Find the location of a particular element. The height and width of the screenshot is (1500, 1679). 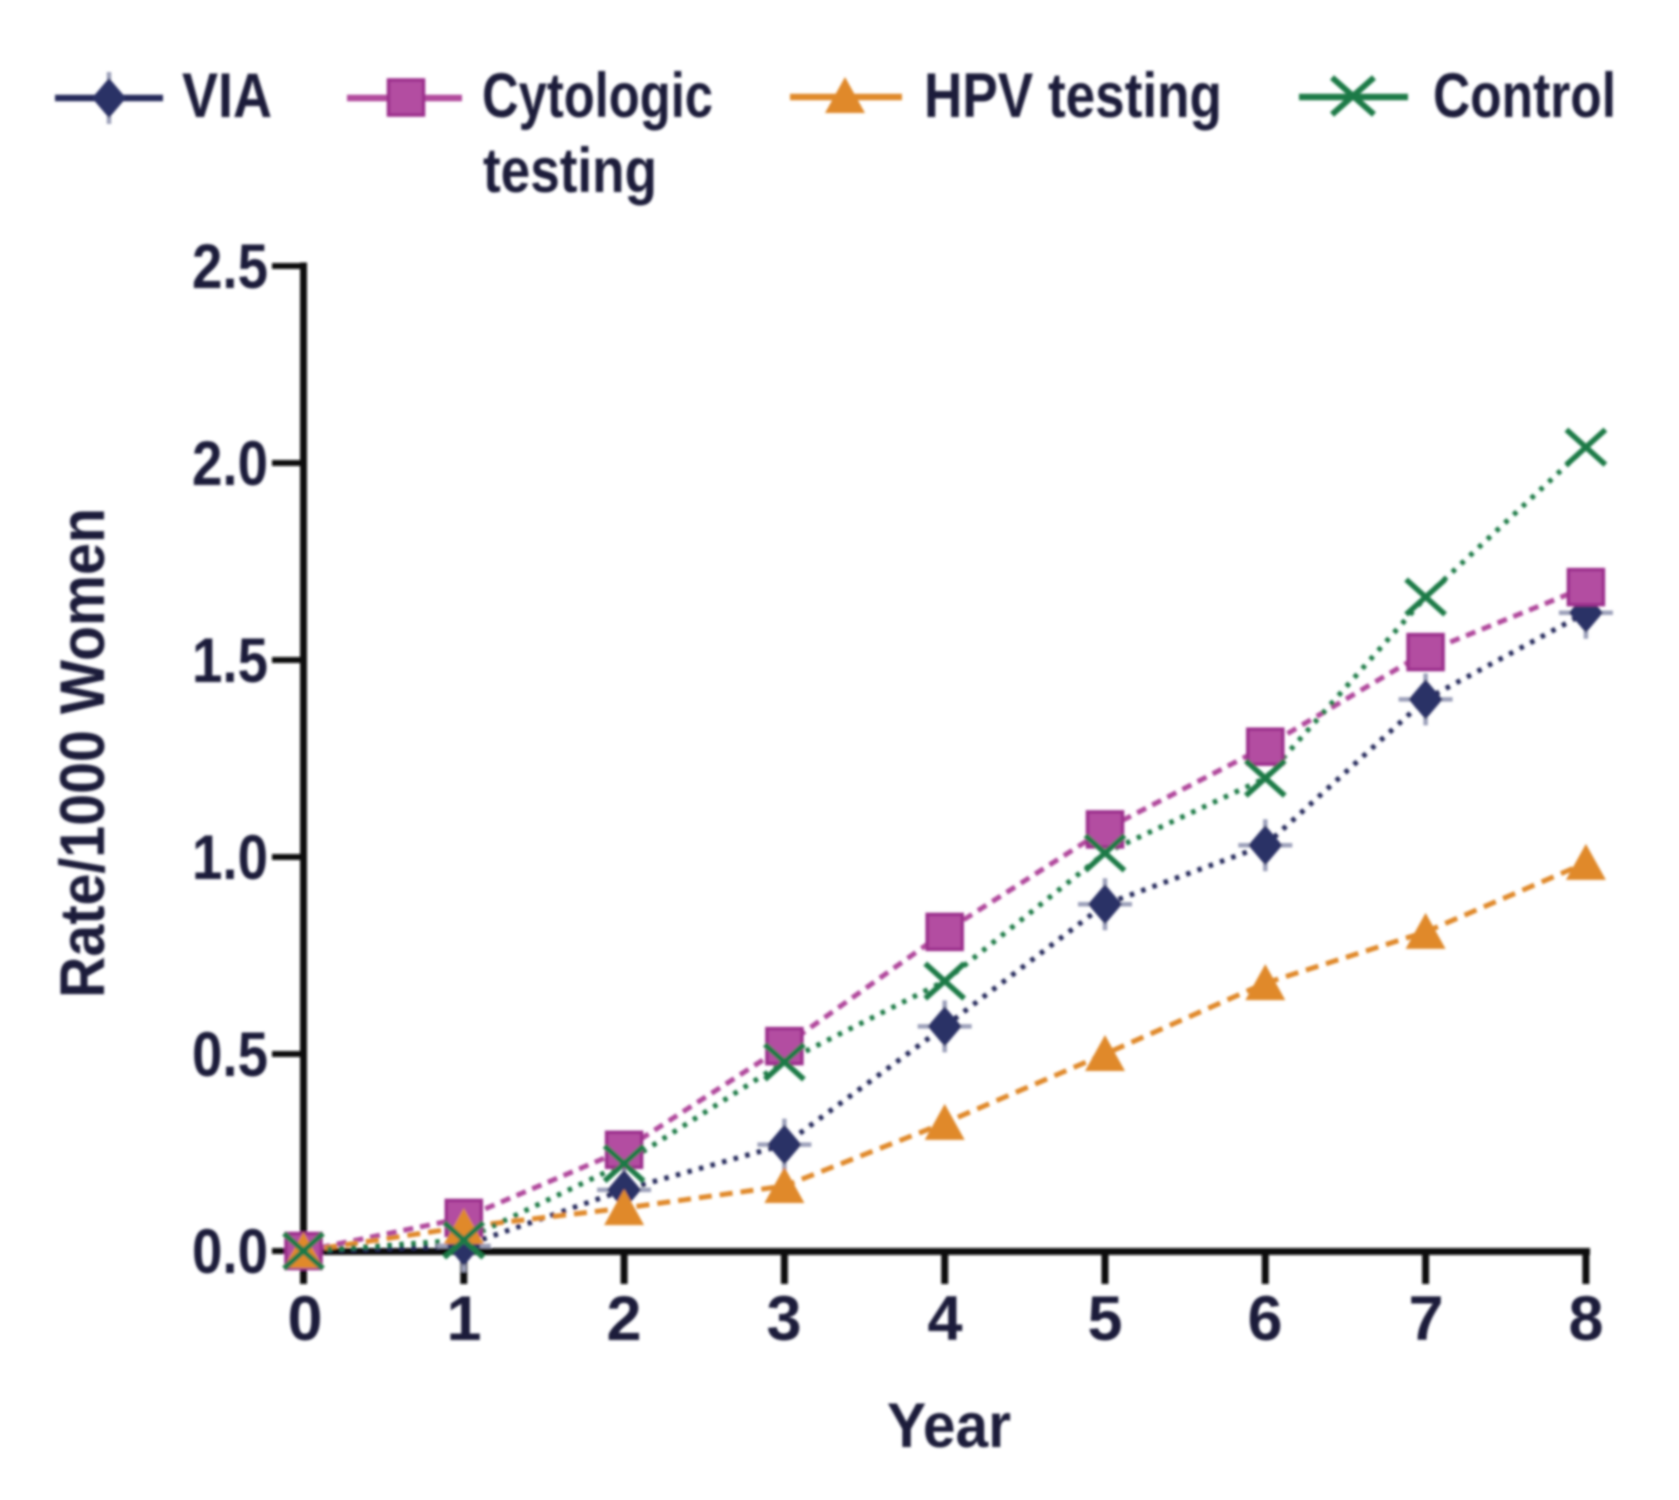

svg-text: Rate/1000 Women is located at coordinates (83, 753).